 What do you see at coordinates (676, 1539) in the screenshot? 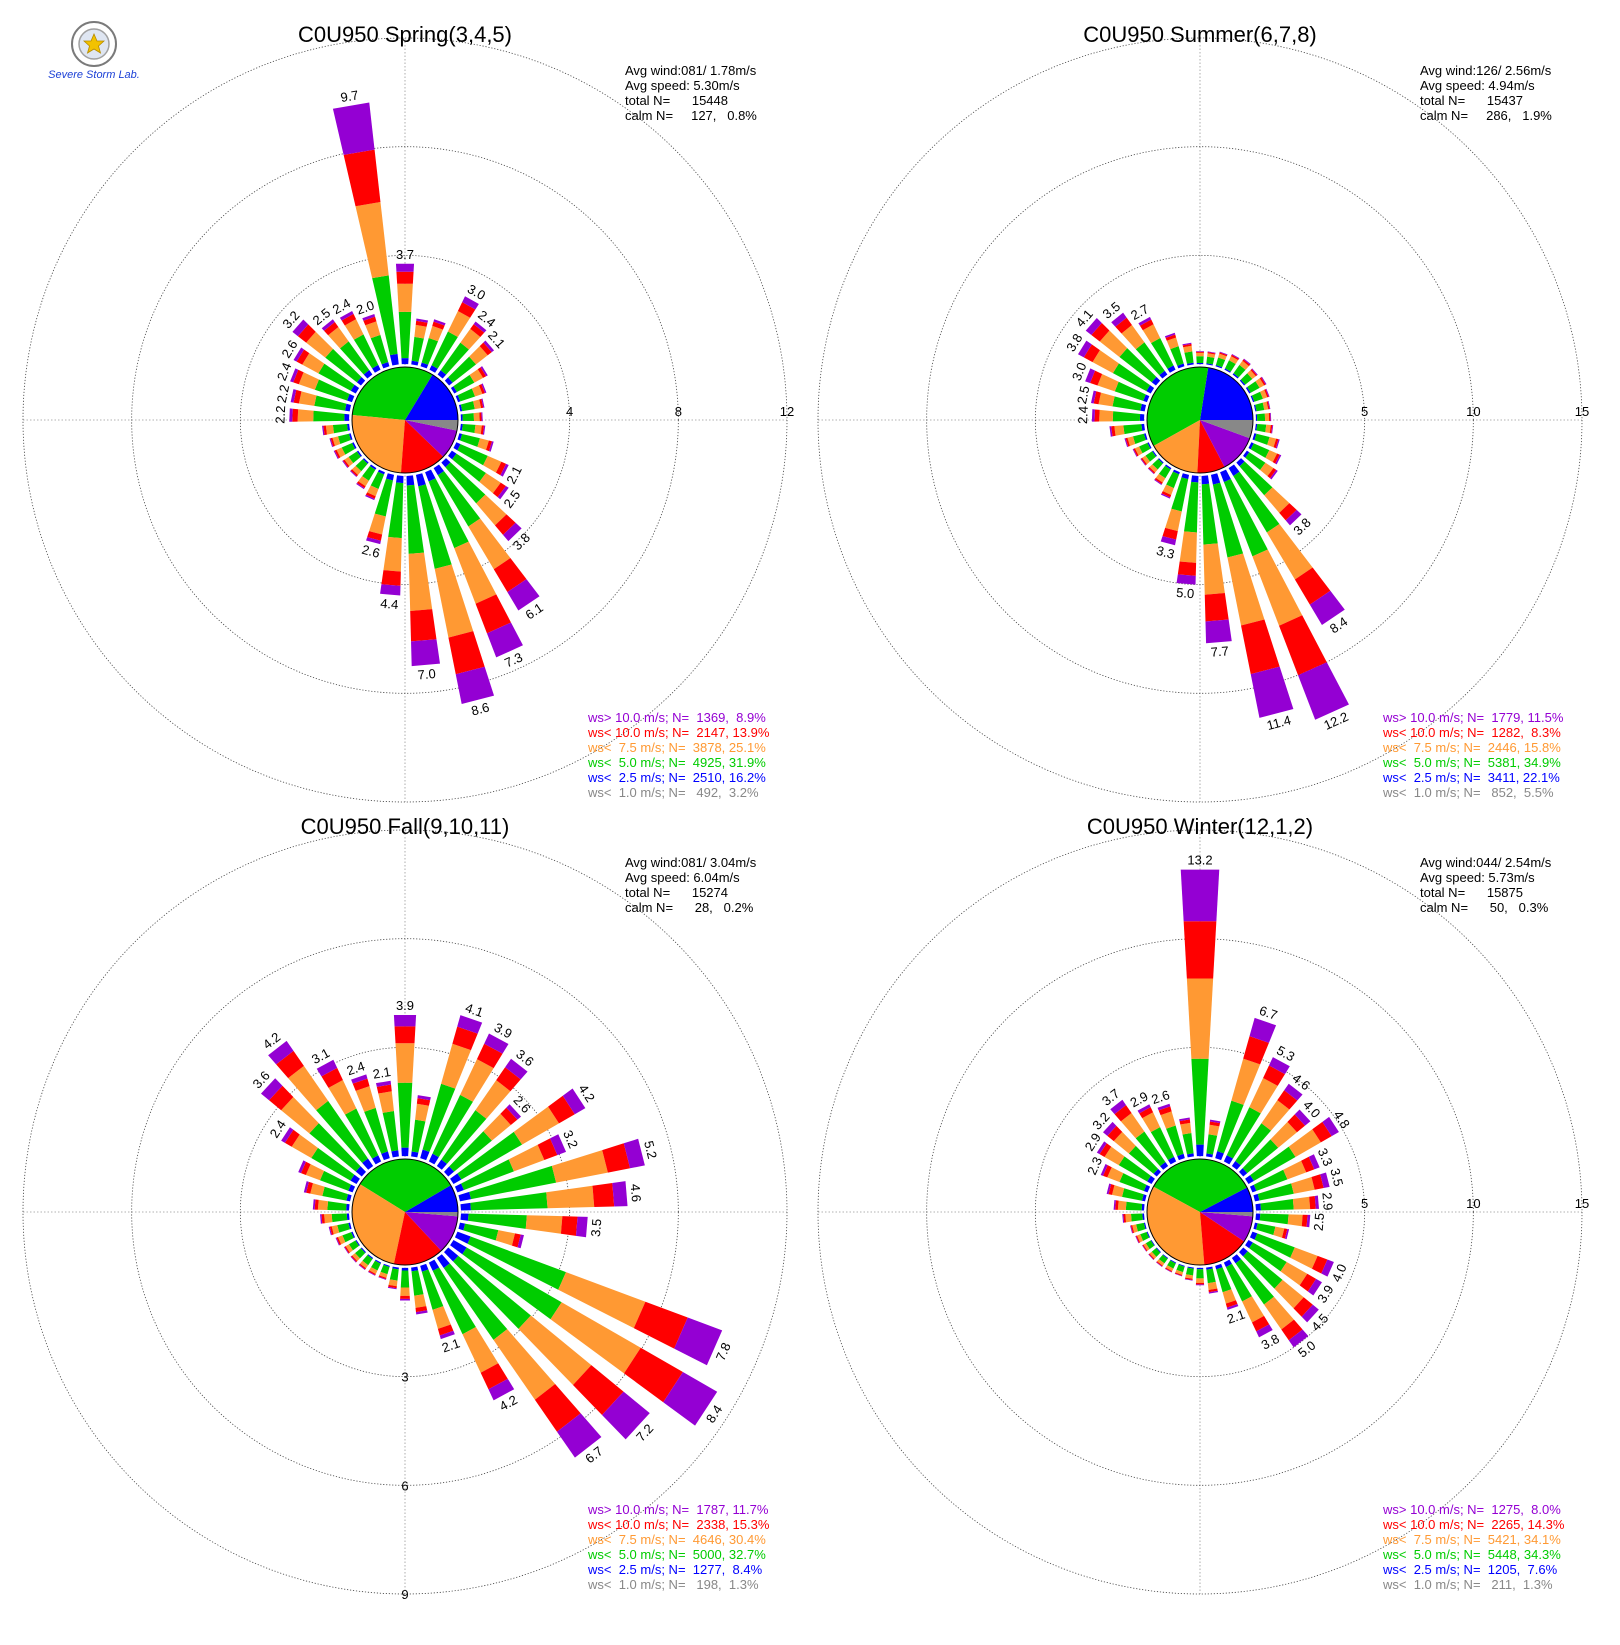
I see `legend-entry: ws< 7.5 m/s; N= 4646, 30.4%` at bounding box center [676, 1539].